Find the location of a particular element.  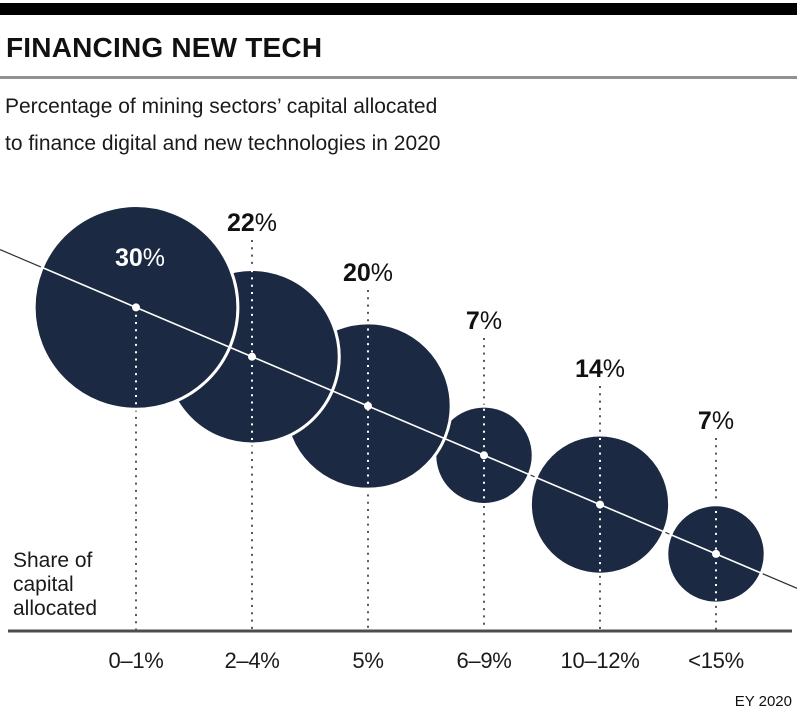

x-tick-label: 10–12% is located at coordinates (600, 660).